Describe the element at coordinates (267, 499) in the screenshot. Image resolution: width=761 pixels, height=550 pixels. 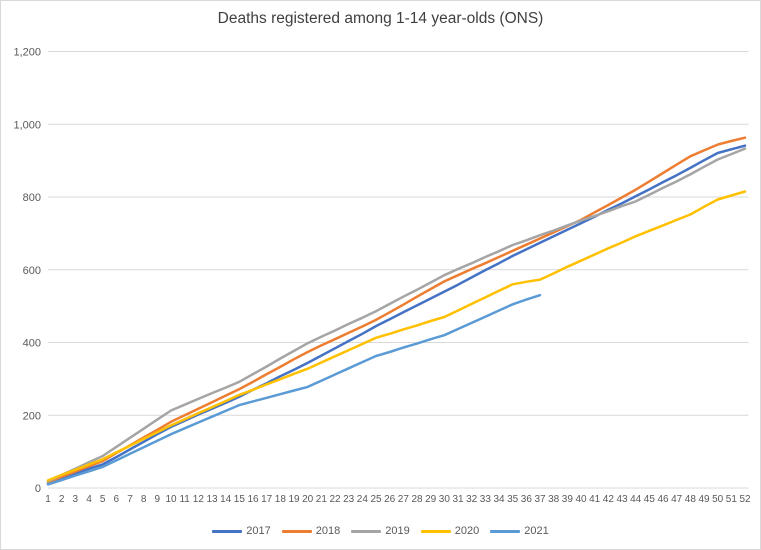
I see `x-tick-label: 17` at that location.